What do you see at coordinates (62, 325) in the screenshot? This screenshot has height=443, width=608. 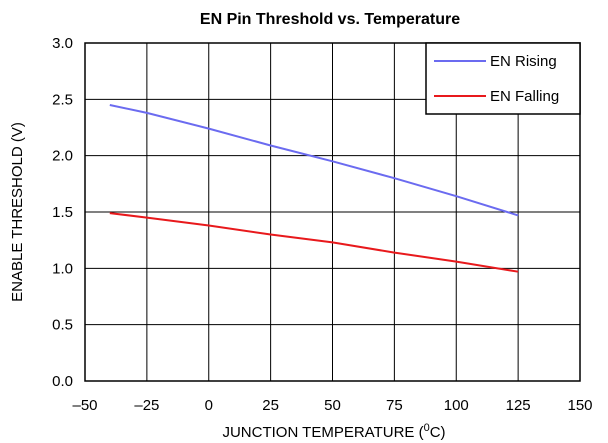 I see `y-tick-label: 0.5` at bounding box center [62, 325].